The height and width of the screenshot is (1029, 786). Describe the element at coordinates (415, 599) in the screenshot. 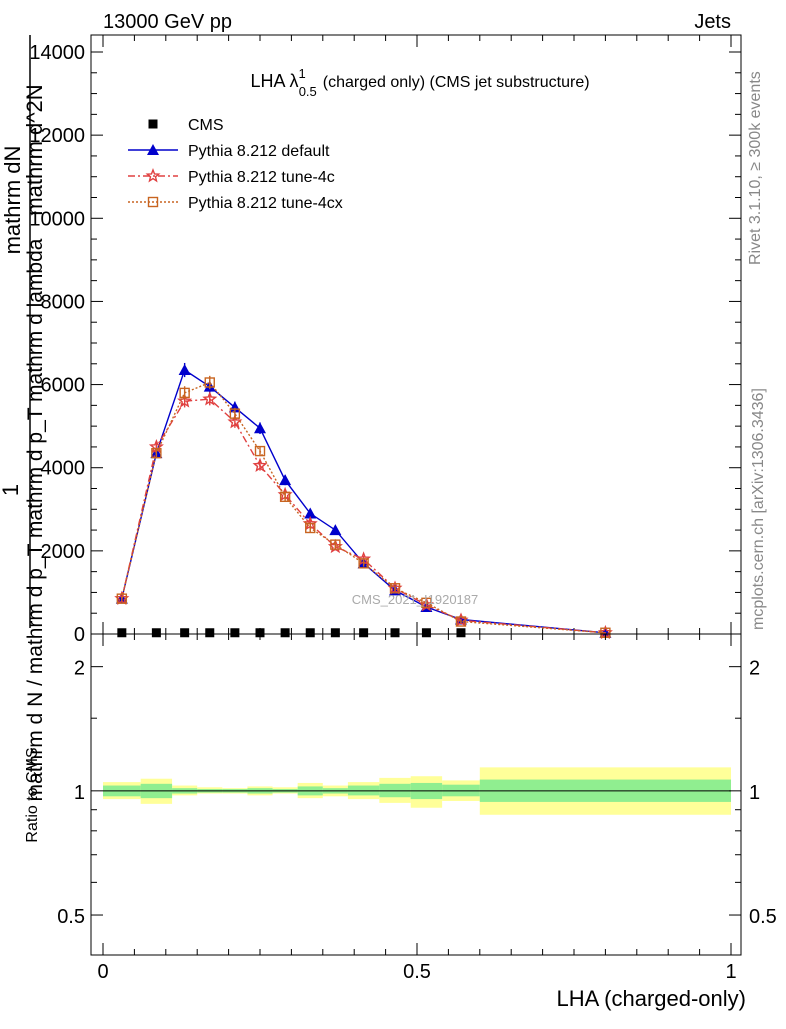

I see `watermark: CMS_2021_I1920187` at that location.